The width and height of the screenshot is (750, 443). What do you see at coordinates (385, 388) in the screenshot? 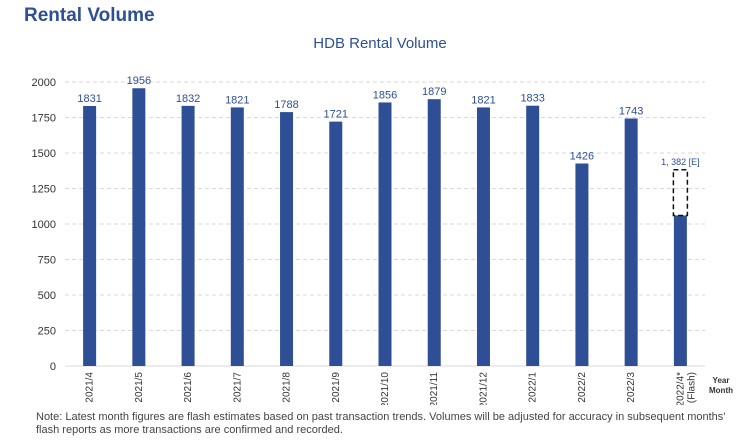
I see `x-tick-label: 2021/10` at bounding box center [385, 388].